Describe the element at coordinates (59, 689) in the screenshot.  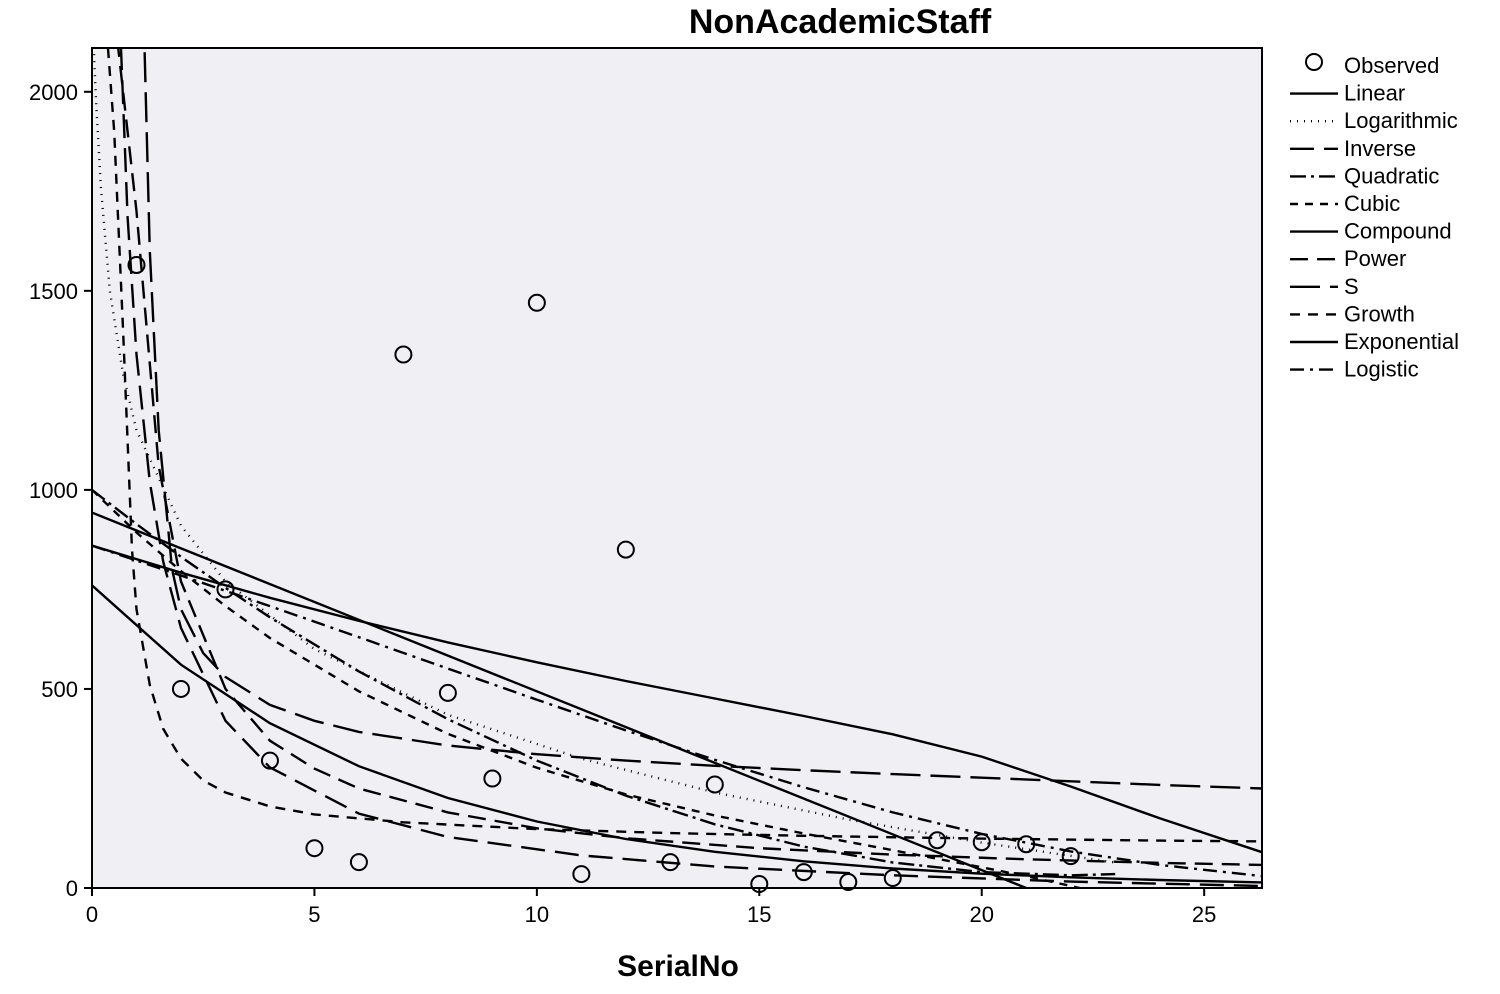
I see `y-tick-label: 500` at that location.